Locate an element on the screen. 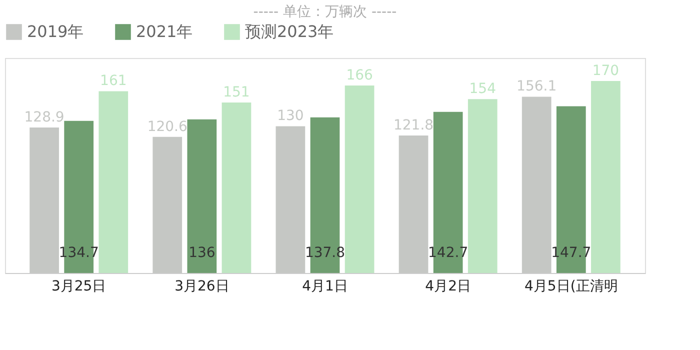  data-label: 166 is located at coordinates (359, 76).